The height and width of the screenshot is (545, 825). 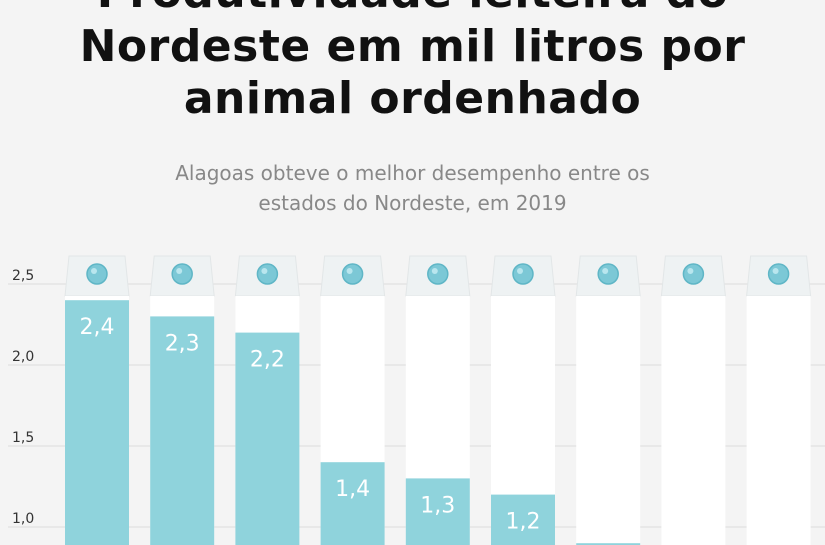 What do you see at coordinates (352, 489) in the screenshot?
I see `bar-value-label: 1,4` at bounding box center [352, 489].